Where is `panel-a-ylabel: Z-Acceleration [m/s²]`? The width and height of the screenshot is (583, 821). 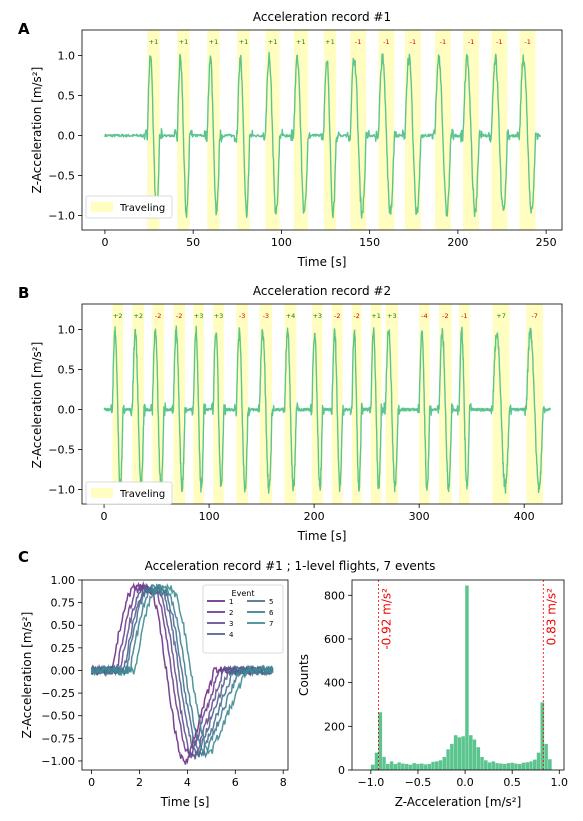
panel-a-ylabel: Z-Acceleration [m/s²] is located at coordinates (37, 130).